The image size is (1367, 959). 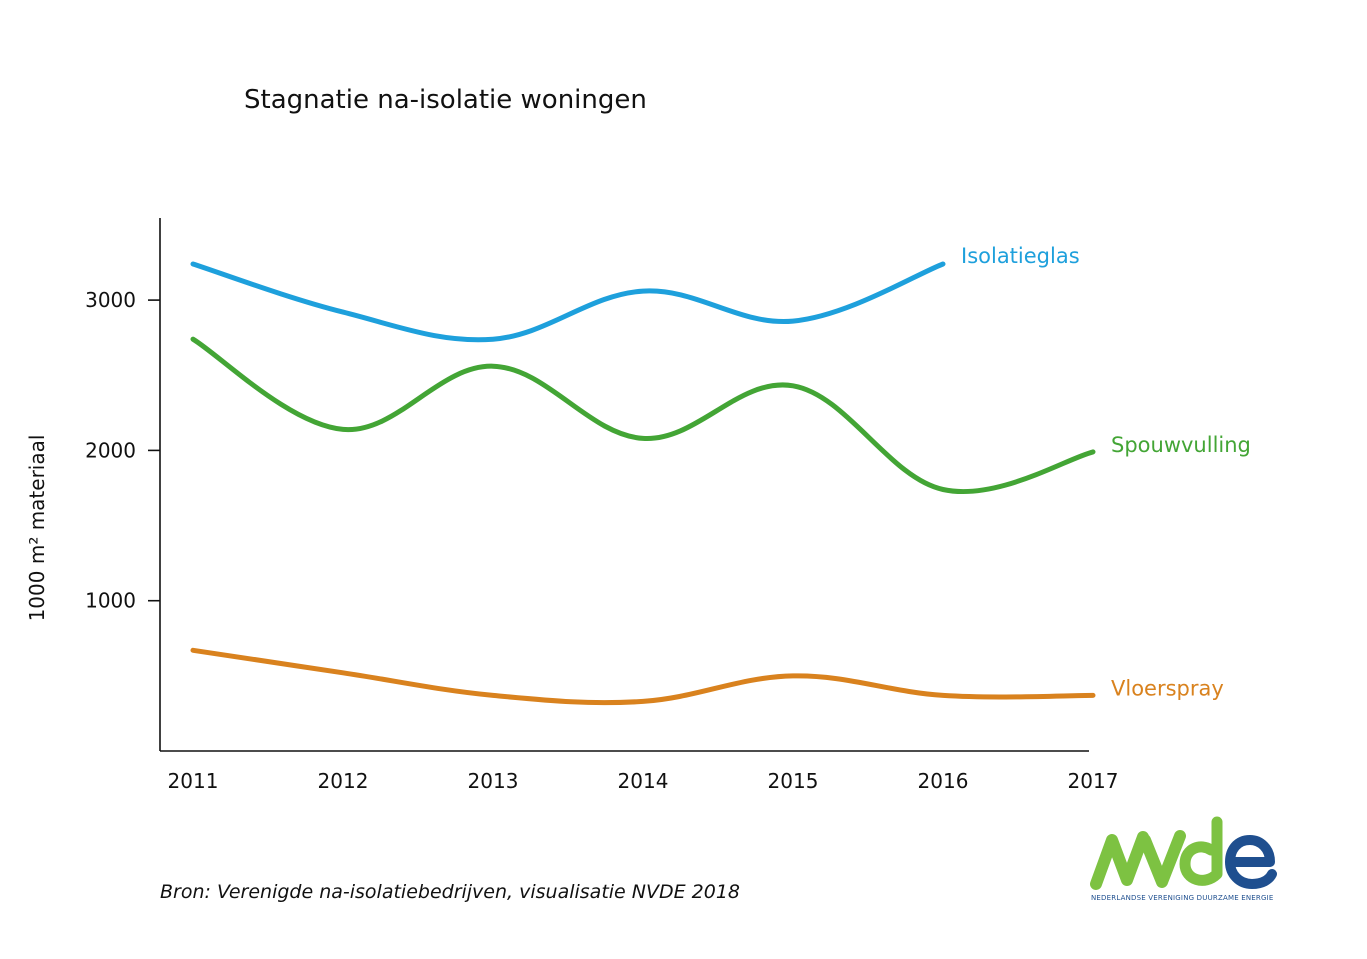 I want to click on y-axis-title: 1000 m² materiaal, so click(x=37, y=528).